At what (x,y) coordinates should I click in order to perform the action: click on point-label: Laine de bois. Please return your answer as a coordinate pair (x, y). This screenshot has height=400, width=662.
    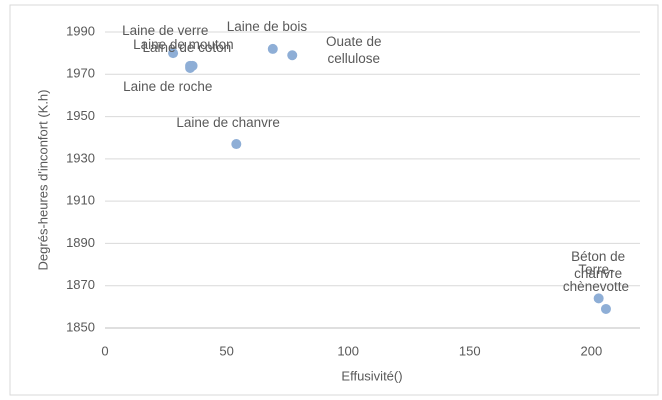
    Looking at the image, I should click on (267, 26).